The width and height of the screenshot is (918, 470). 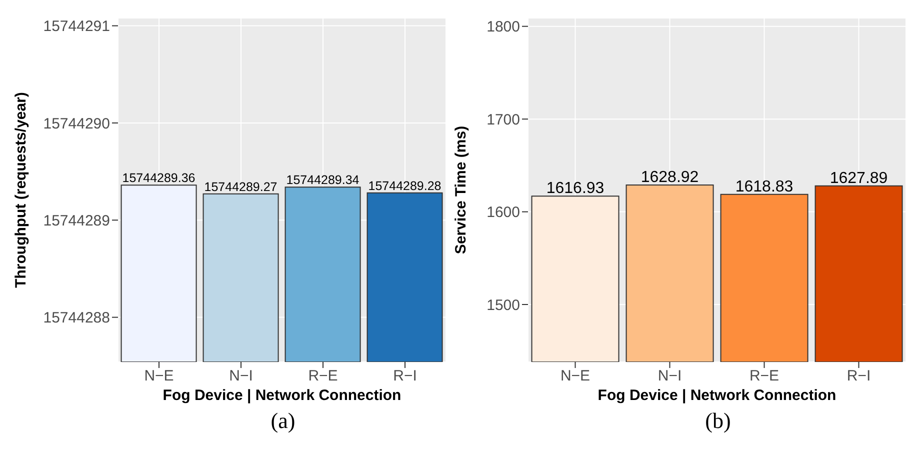 I want to click on y-axis-title: Throughput (requests/year), so click(x=21, y=190).